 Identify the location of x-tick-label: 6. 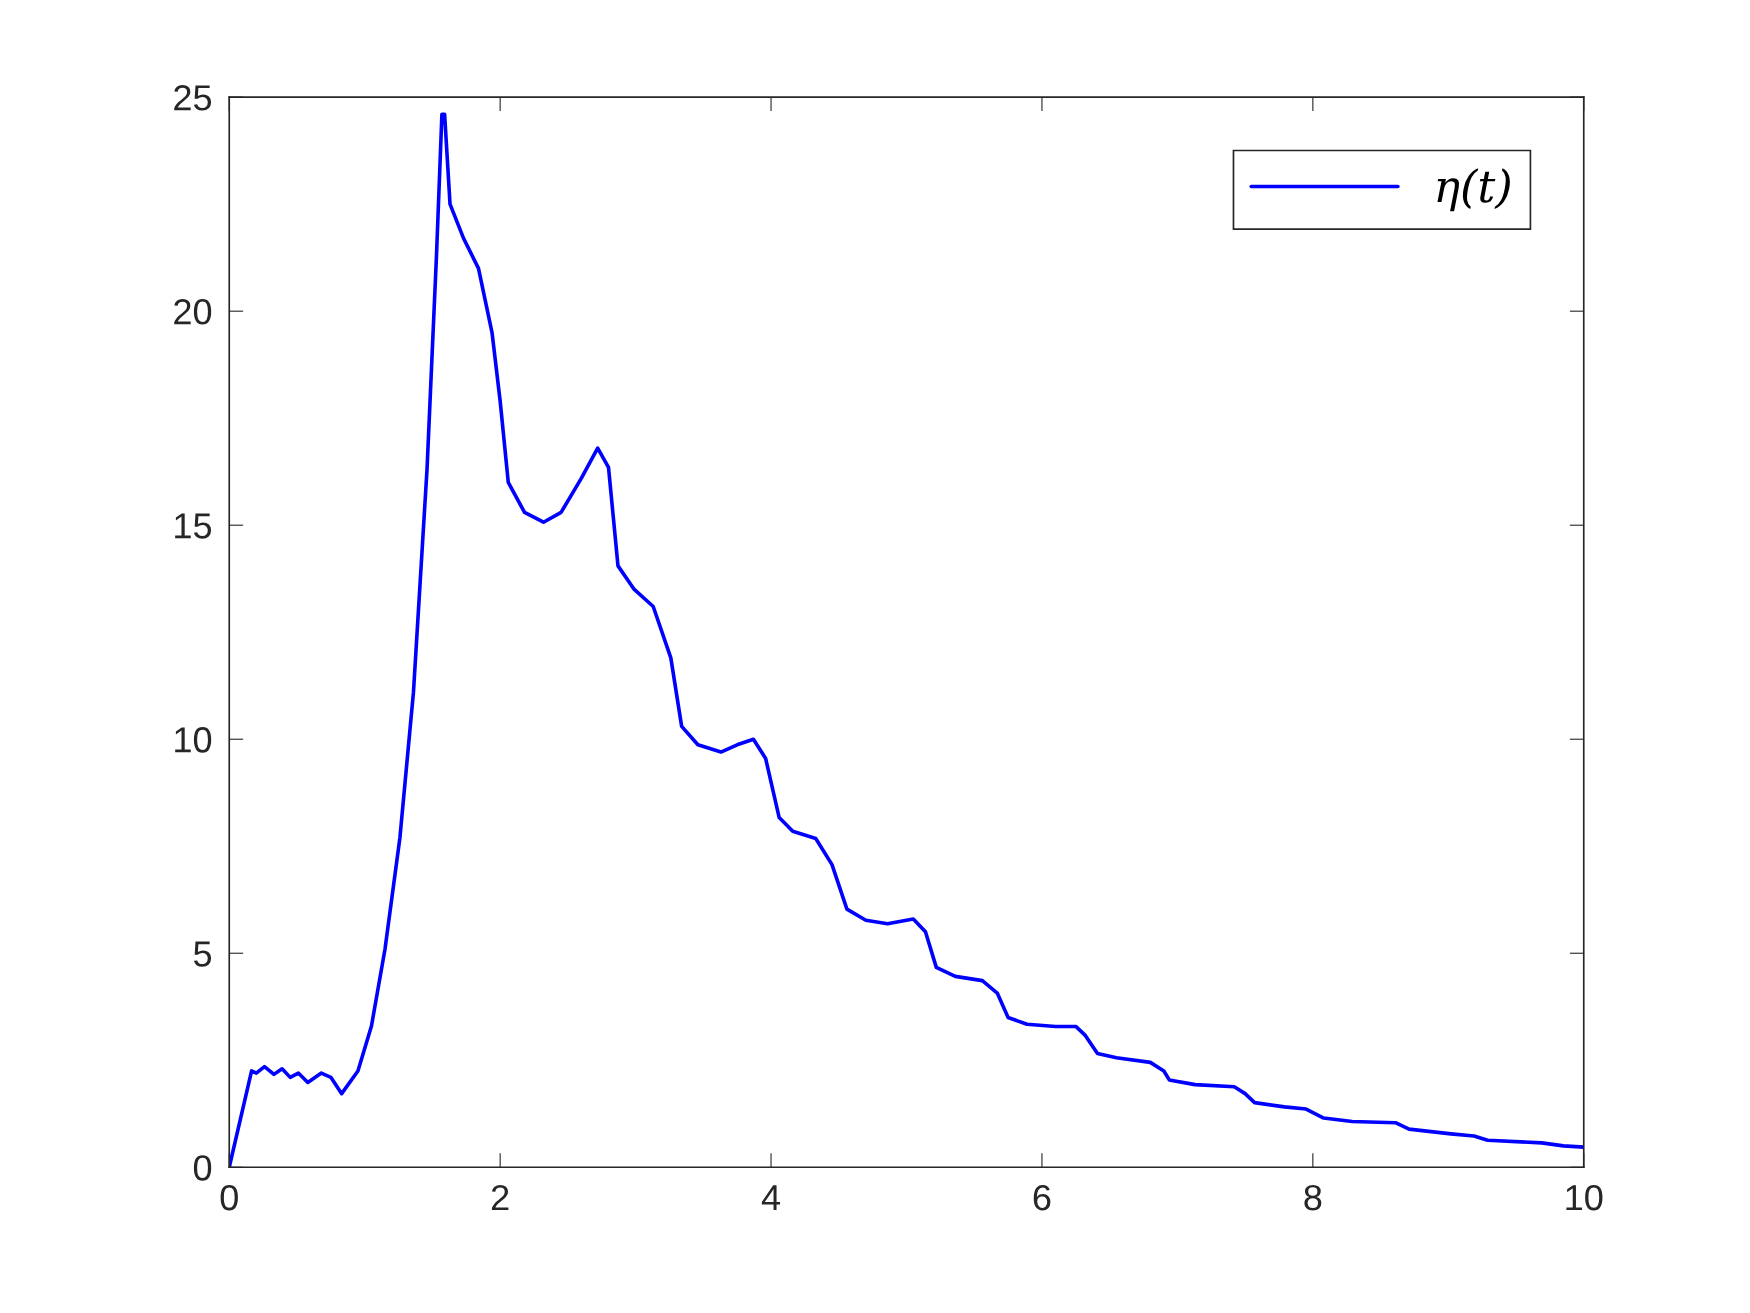
(1042, 1197).